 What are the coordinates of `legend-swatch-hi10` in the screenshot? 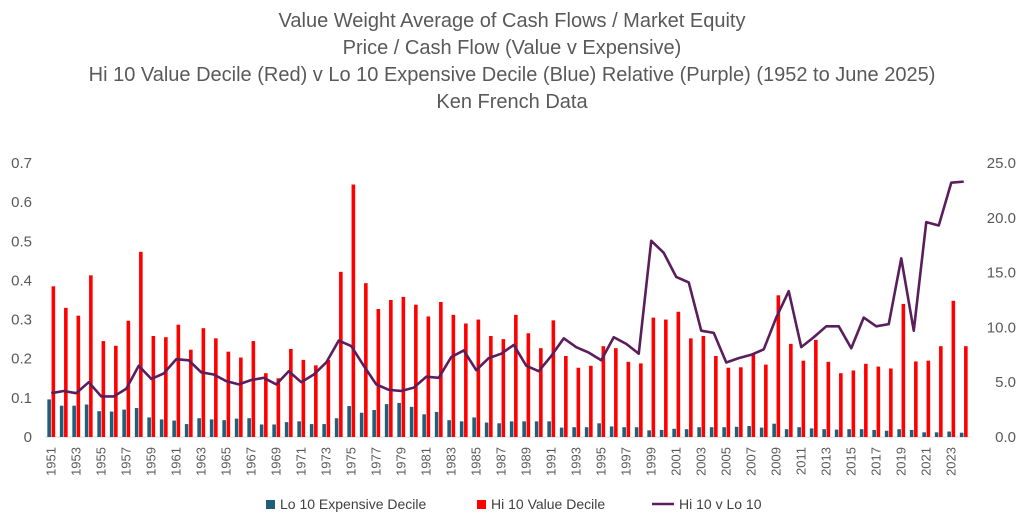 It's located at (481, 504).